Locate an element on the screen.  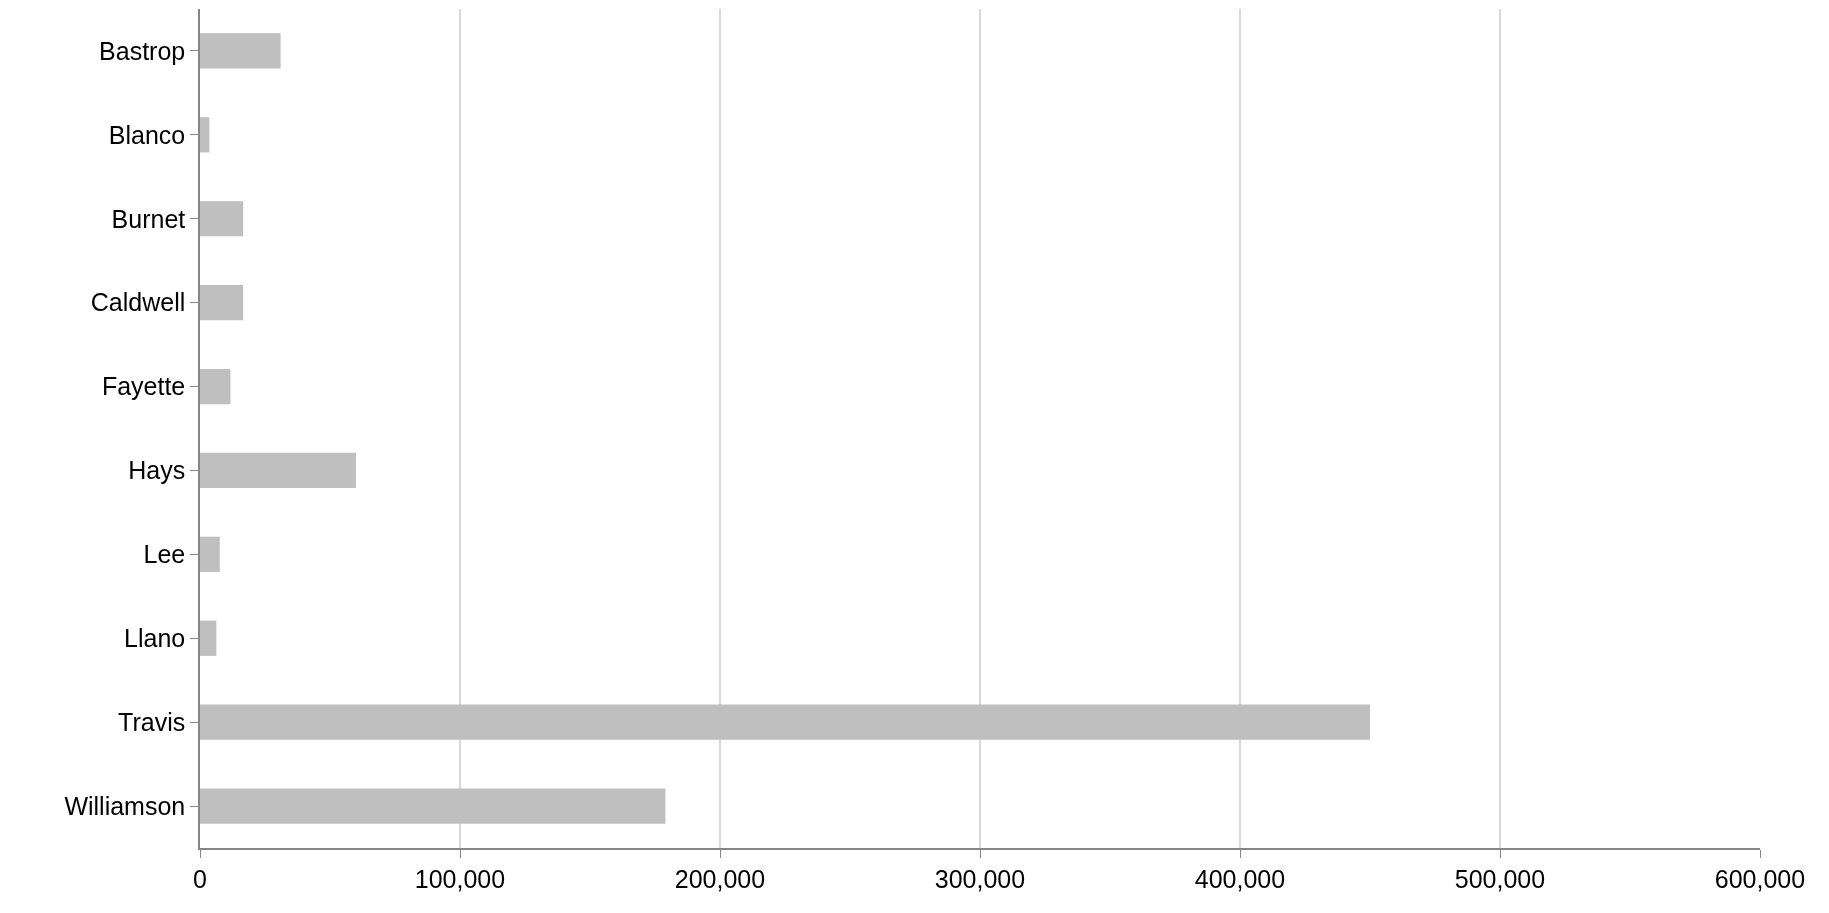
x-tick-label: 500,000 is located at coordinates (1500, 878).